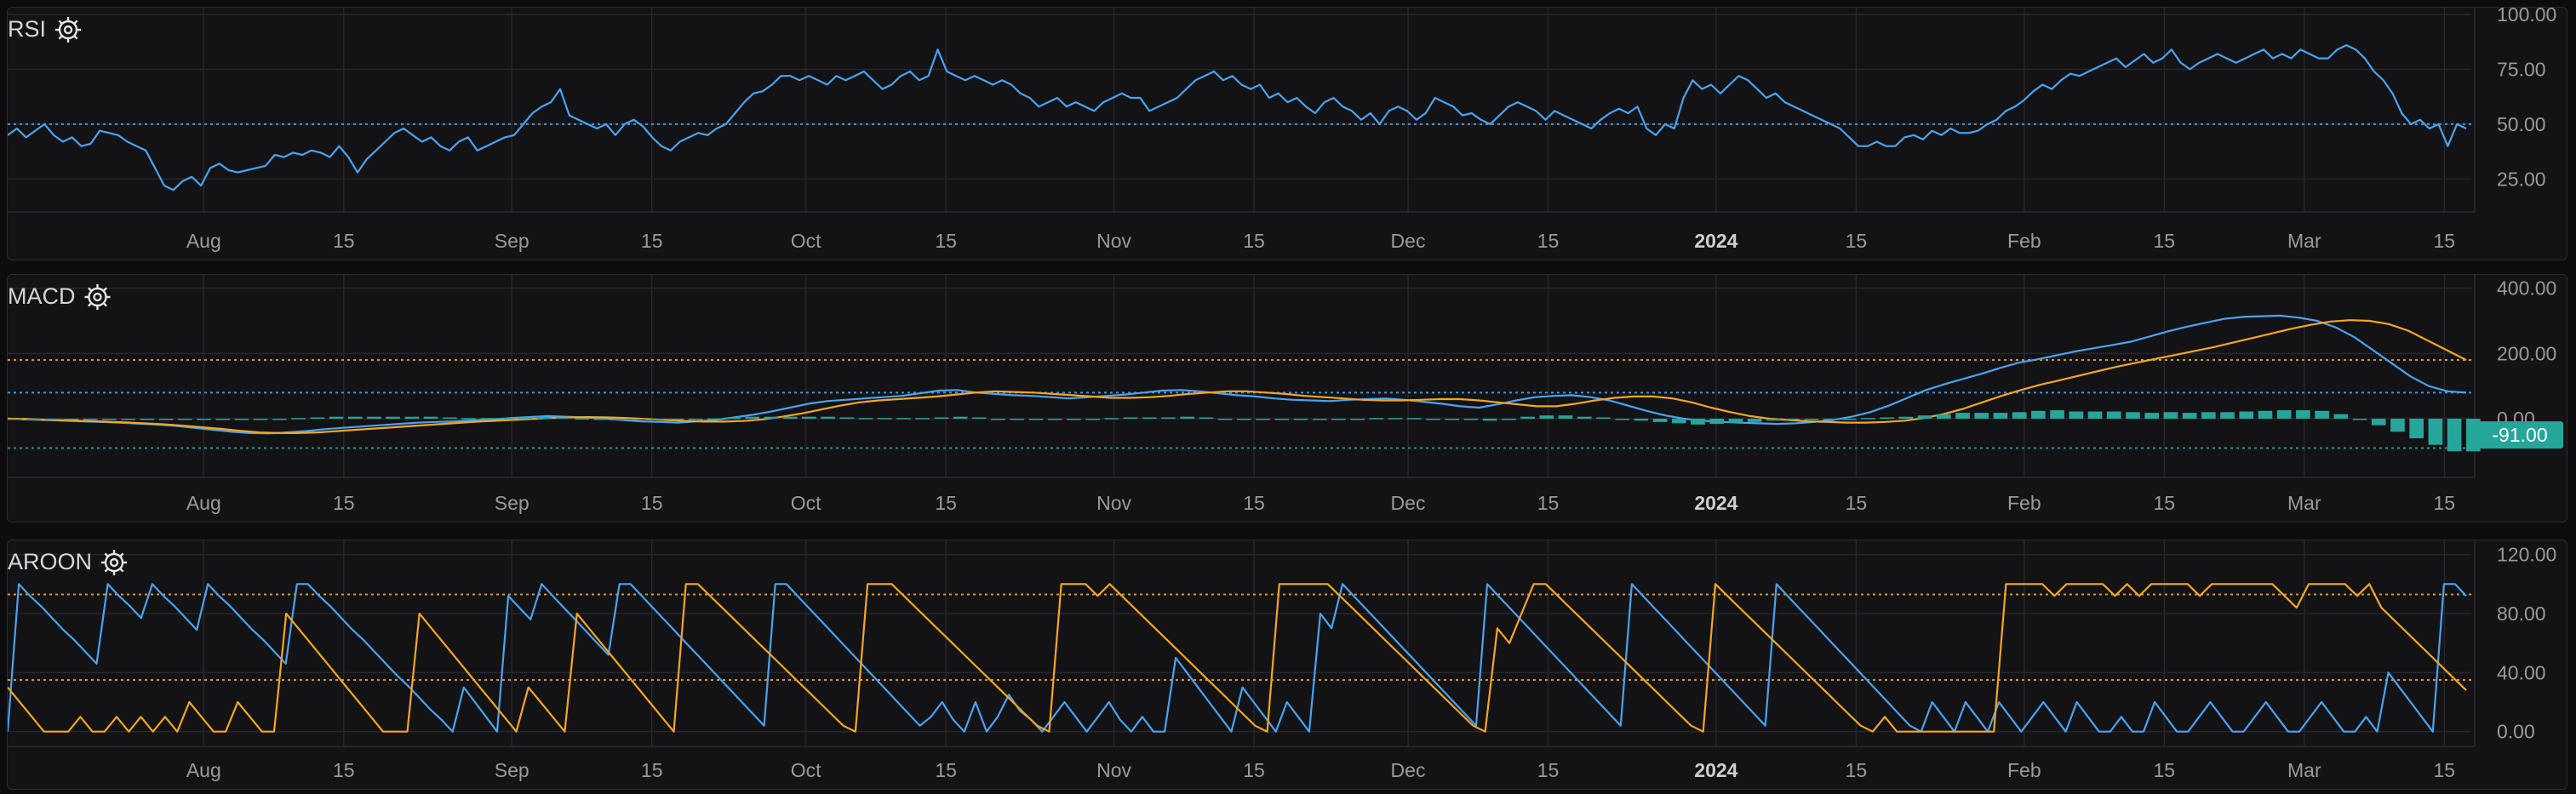  What do you see at coordinates (50, 561) in the screenshot?
I see `indicator-title: AROON` at bounding box center [50, 561].